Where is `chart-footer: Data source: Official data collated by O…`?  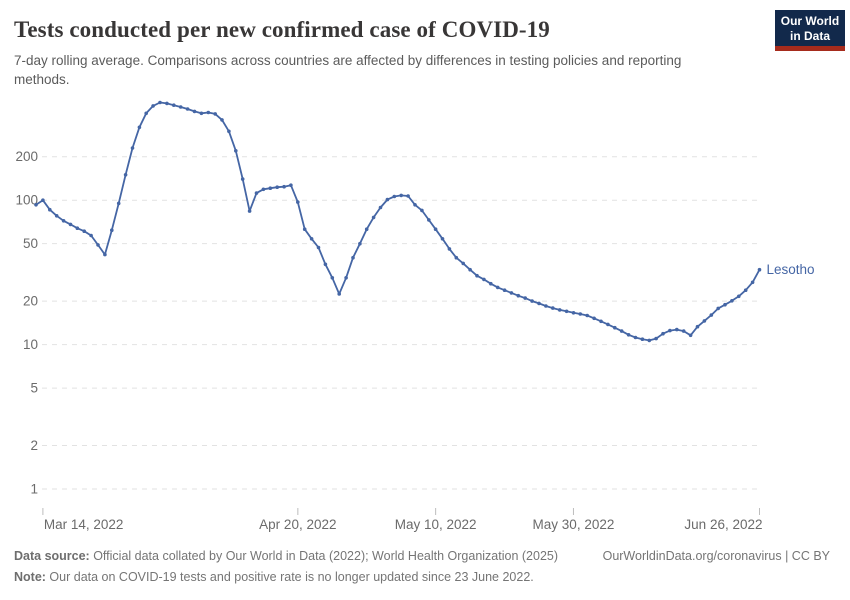 chart-footer: Data source: Official data collated by O… is located at coordinates (425, 567).